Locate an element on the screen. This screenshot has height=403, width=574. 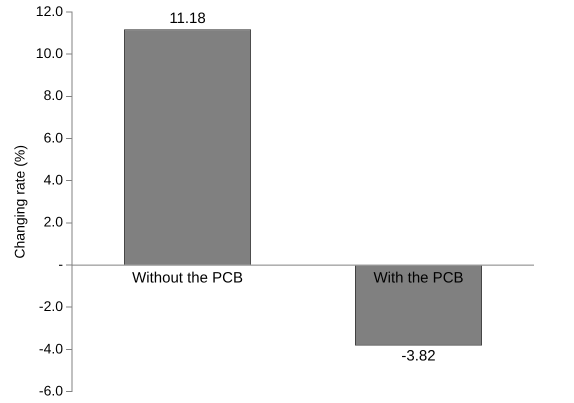
data-label: -3.82 is located at coordinates (418, 355).